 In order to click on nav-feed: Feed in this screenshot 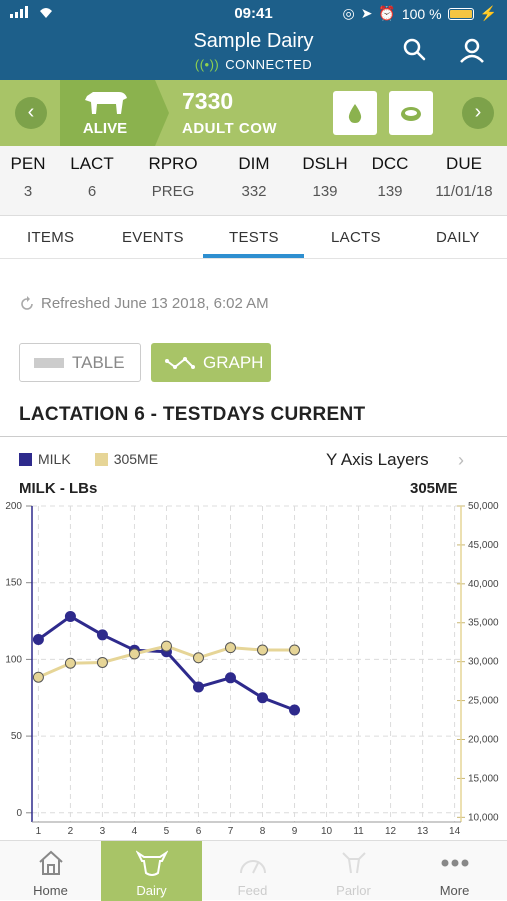, I will do `click(252, 871)`.